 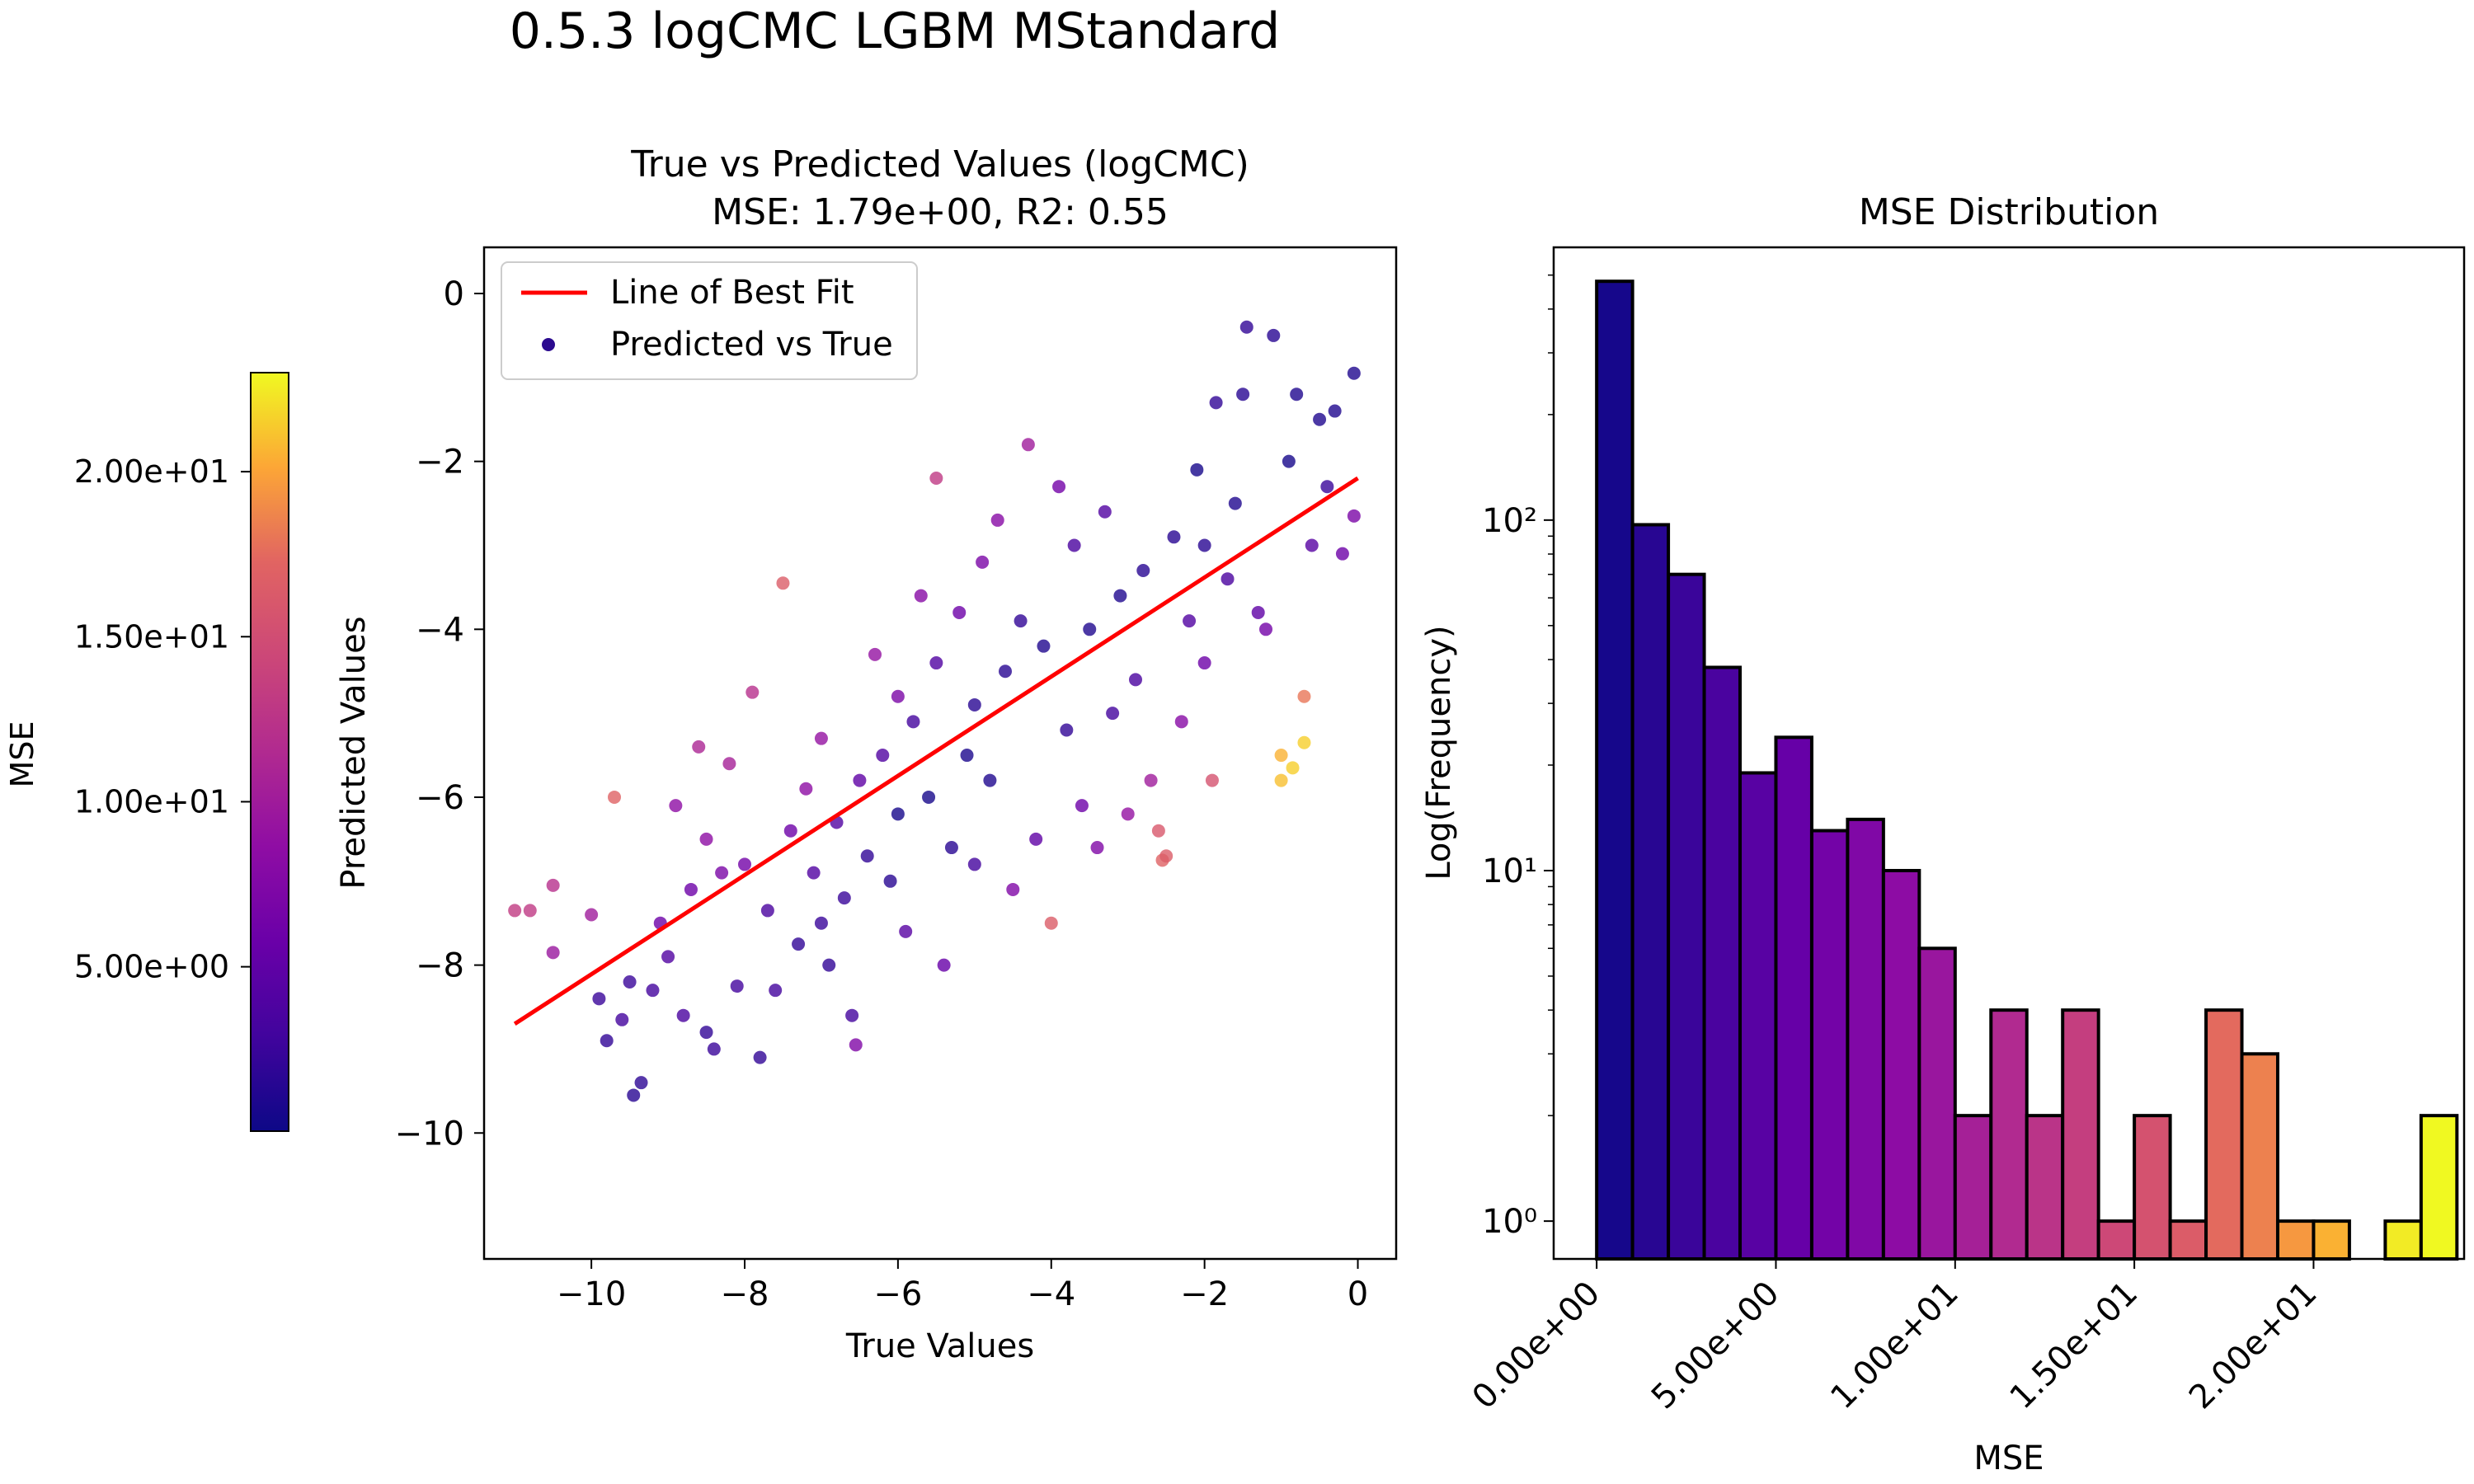 I want to click on y-tick-label: −10, so click(x=429, y=1134).